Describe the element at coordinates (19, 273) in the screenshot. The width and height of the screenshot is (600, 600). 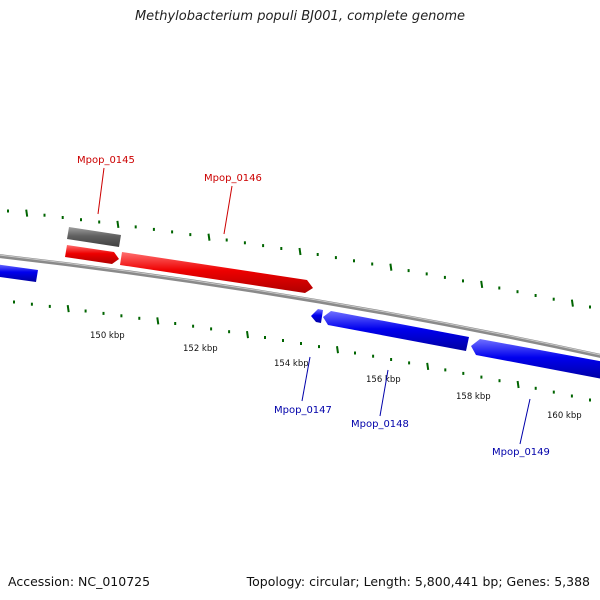
I see `gene-reverse-partial` at that location.